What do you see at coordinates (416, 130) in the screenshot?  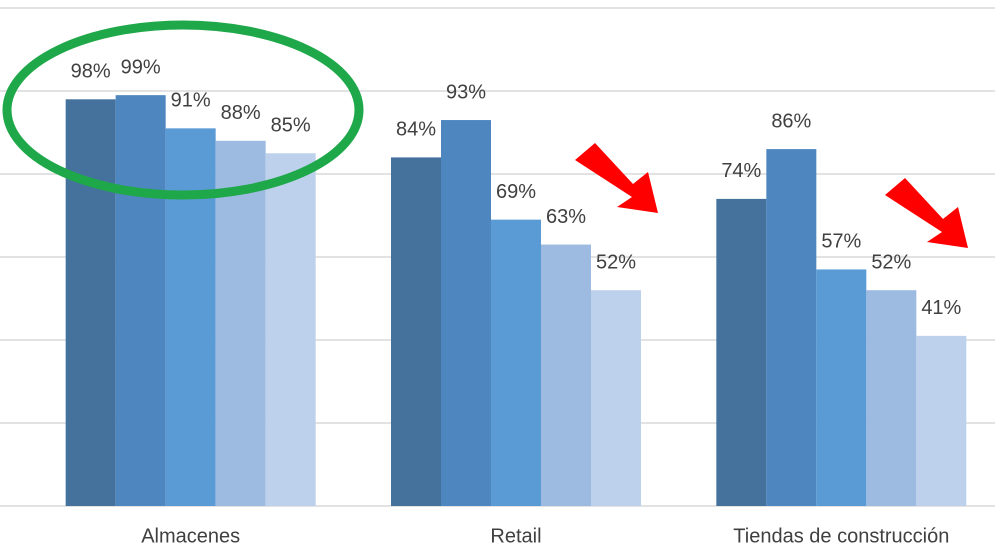 I see `value-label: 84%` at bounding box center [416, 130].